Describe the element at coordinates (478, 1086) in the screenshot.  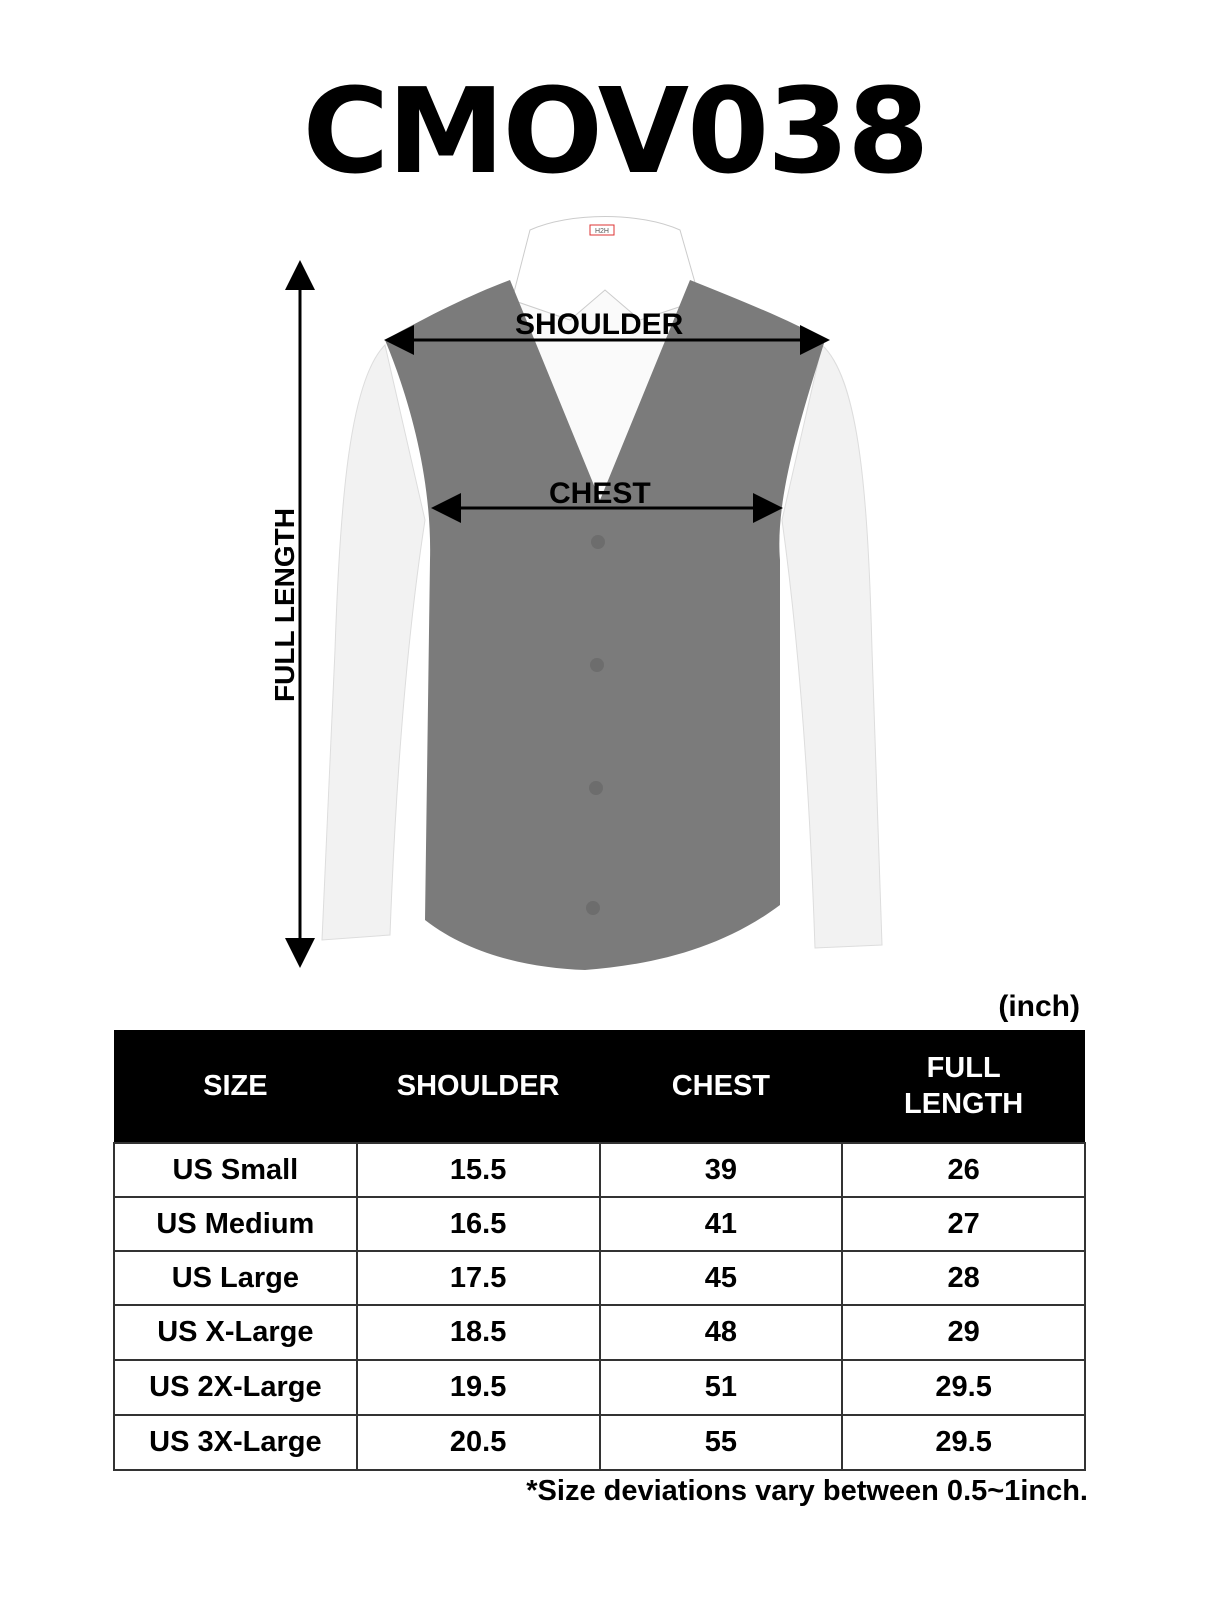
I see `header-shoulder: SHOULDER` at that location.